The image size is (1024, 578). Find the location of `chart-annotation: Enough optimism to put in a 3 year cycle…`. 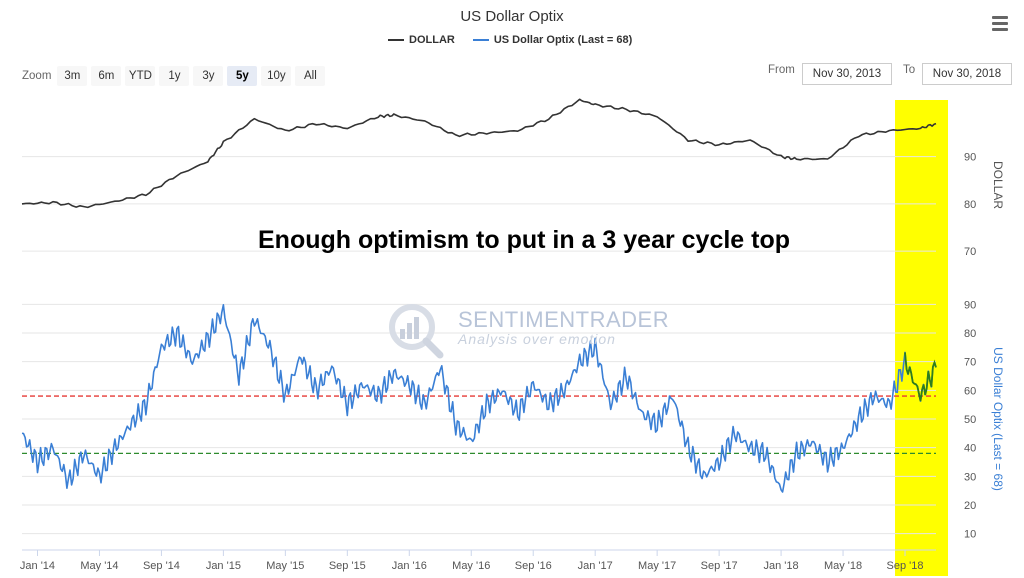

chart-annotation: Enough optimism to put in a 3 year cycle… is located at coordinates (524, 240).